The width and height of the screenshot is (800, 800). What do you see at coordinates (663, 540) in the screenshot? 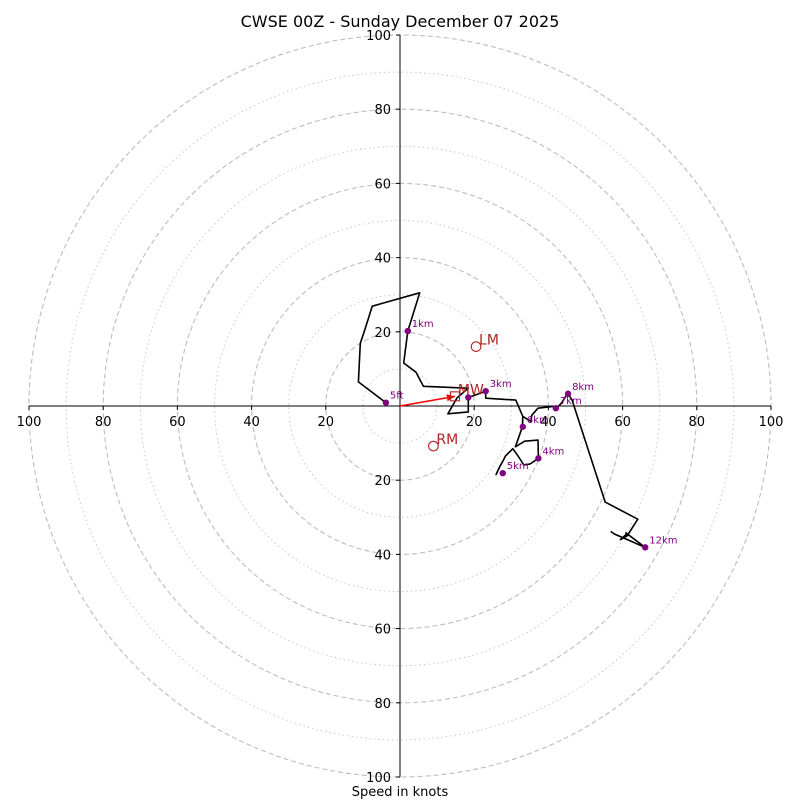
I see `height-label: 12km` at bounding box center [663, 540].